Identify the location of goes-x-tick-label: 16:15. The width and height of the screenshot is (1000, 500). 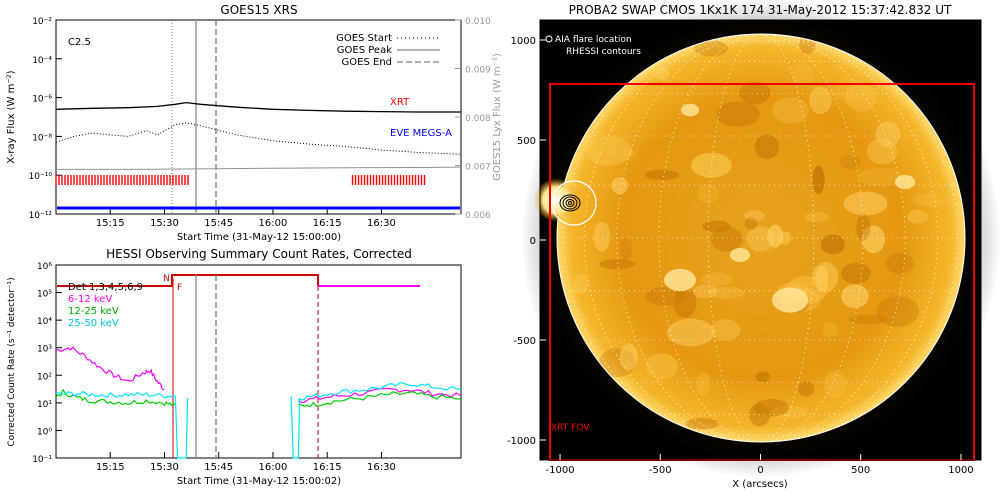
(327, 223).